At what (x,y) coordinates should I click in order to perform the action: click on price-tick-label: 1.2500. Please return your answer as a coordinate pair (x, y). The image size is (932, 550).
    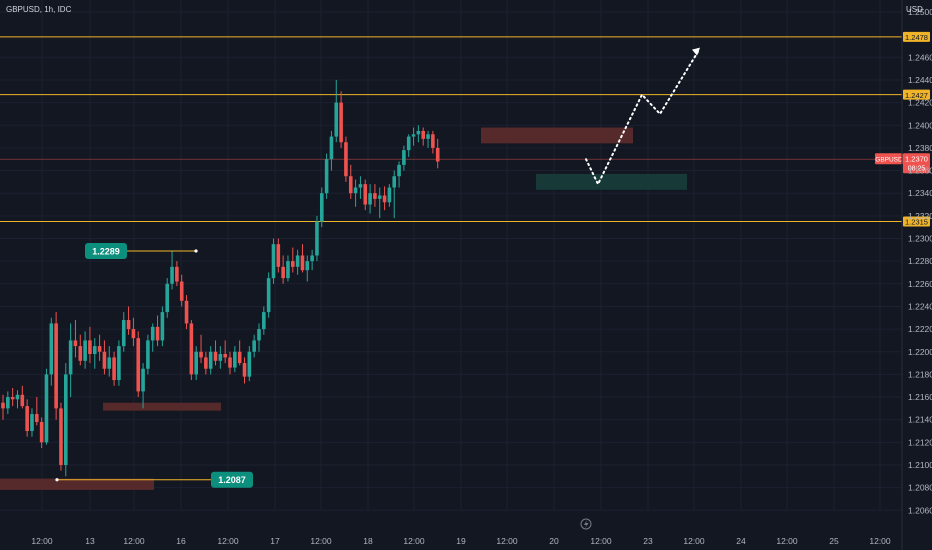
    Looking at the image, I should click on (920, 12).